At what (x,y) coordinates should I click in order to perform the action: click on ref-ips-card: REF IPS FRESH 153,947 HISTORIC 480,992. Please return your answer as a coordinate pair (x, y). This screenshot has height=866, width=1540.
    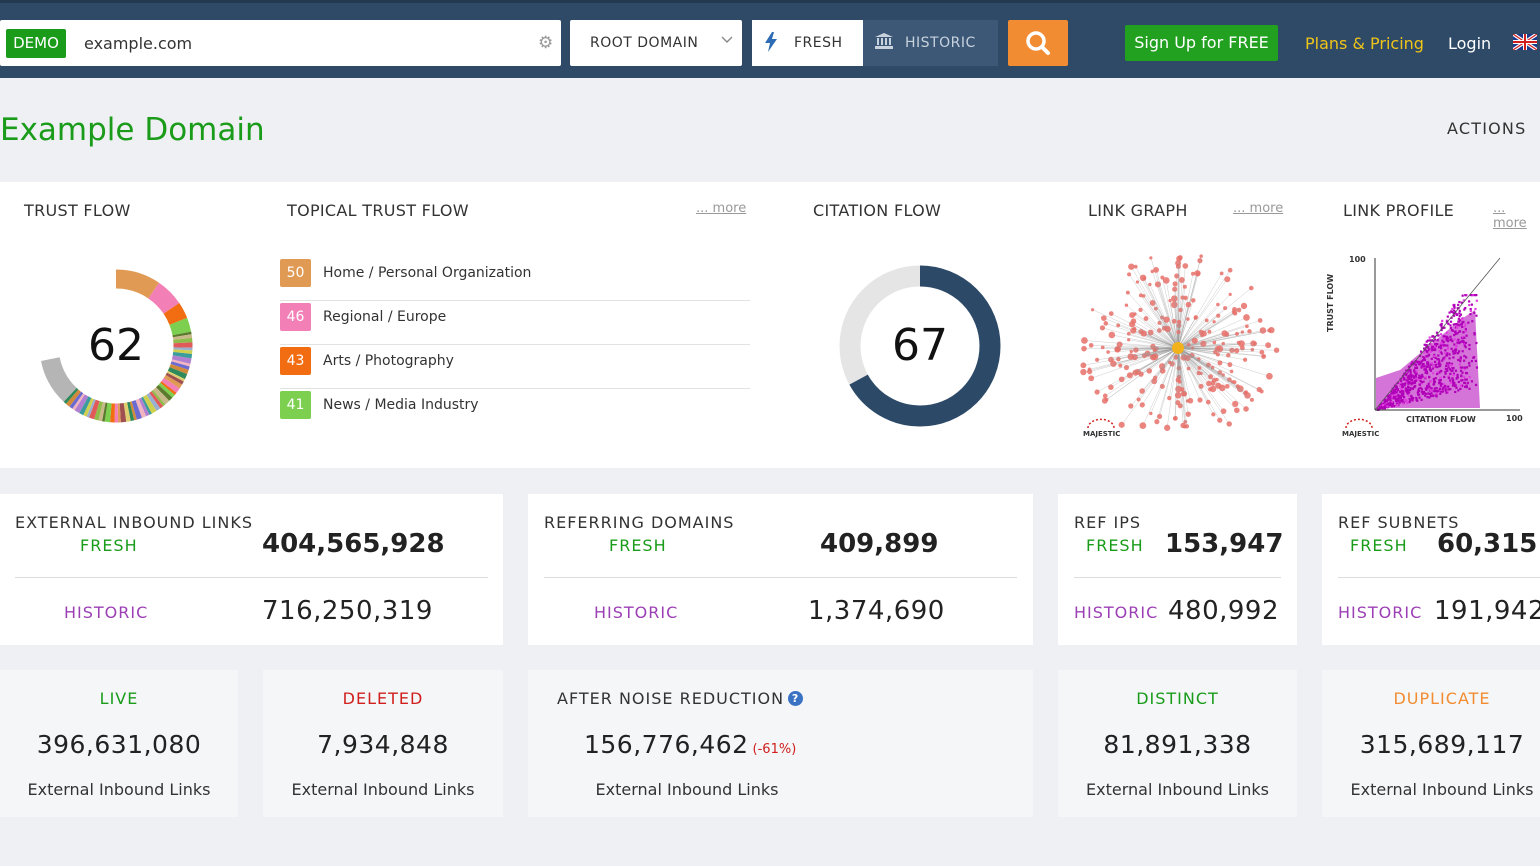
    Looking at the image, I should click on (1177, 569).